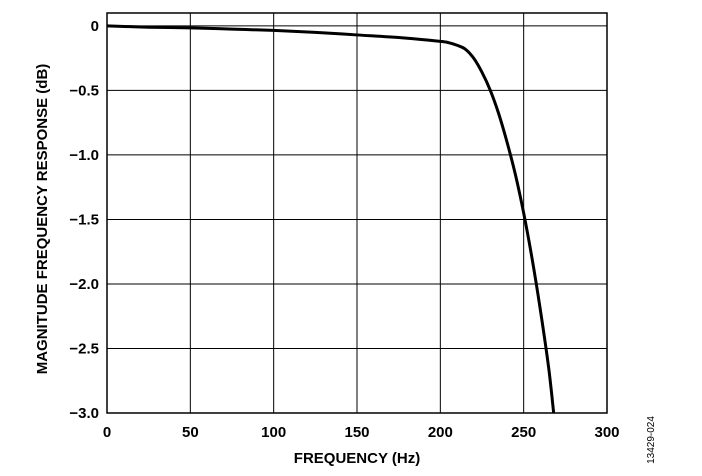 The height and width of the screenshot is (476, 702). I want to click on x-tick-label: 50, so click(190, 432).